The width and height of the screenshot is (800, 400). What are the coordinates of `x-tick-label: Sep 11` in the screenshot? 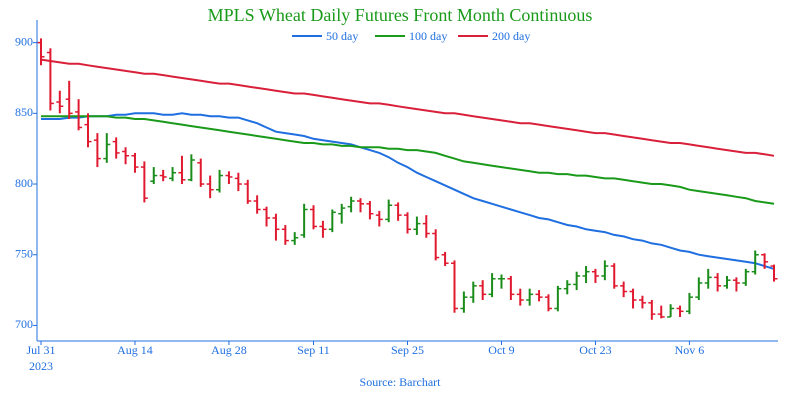 It's located at (313, 350).